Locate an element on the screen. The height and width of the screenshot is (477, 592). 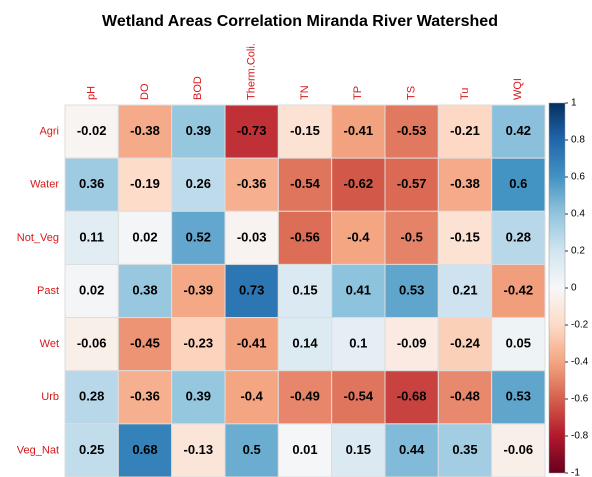
cell-label: 0.42 is located at coordinates (518, 130).